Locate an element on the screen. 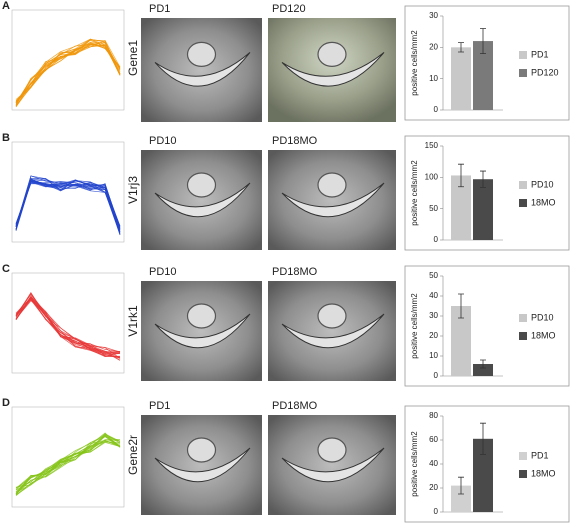  gene-label: Gene2r is located at coordinates (133, 455).